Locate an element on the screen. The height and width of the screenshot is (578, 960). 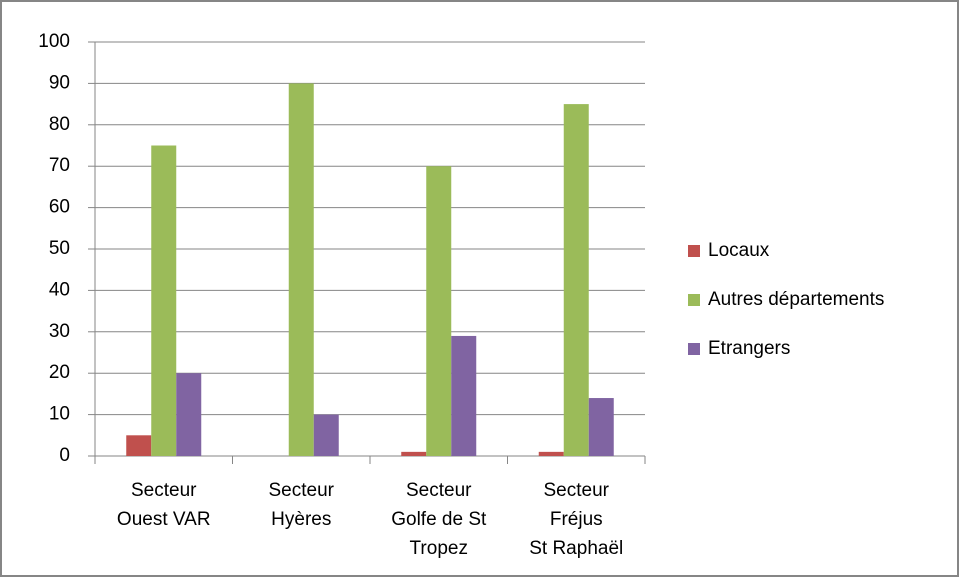
y-tick-label: 50 is located at coordinates (59, 248).